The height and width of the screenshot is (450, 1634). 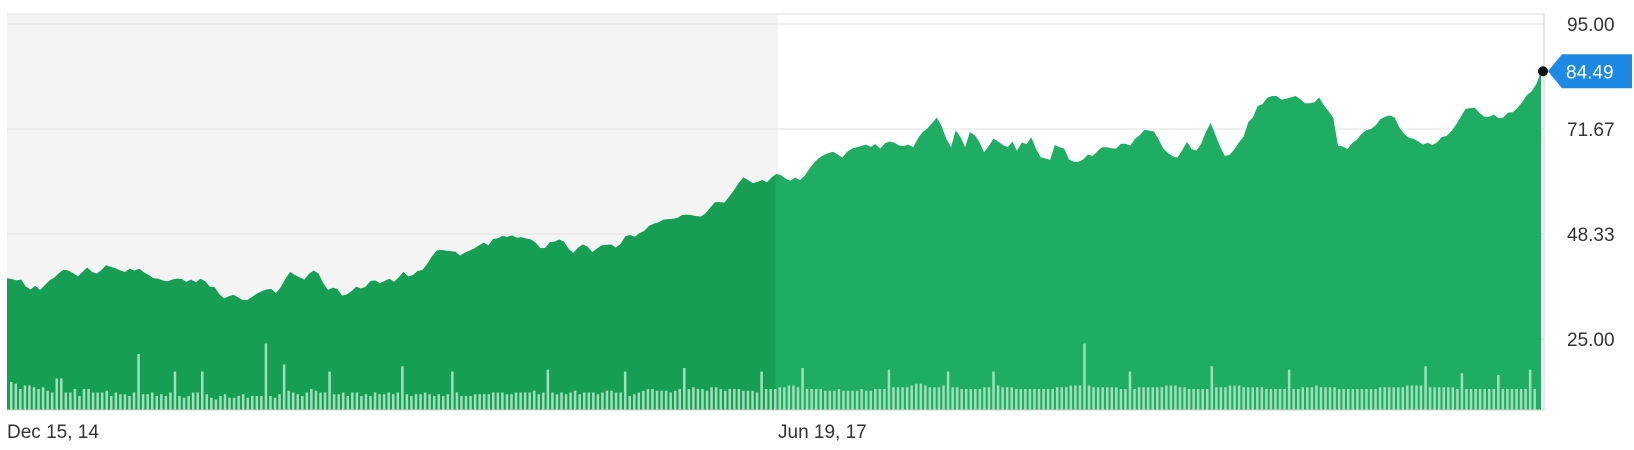 What do you see at coordinates (1591, 183) in the screenshot?
I see `y-axis-ticks: 95.00 71.67 48.33 25.00` at bounding box center [1591, 183].